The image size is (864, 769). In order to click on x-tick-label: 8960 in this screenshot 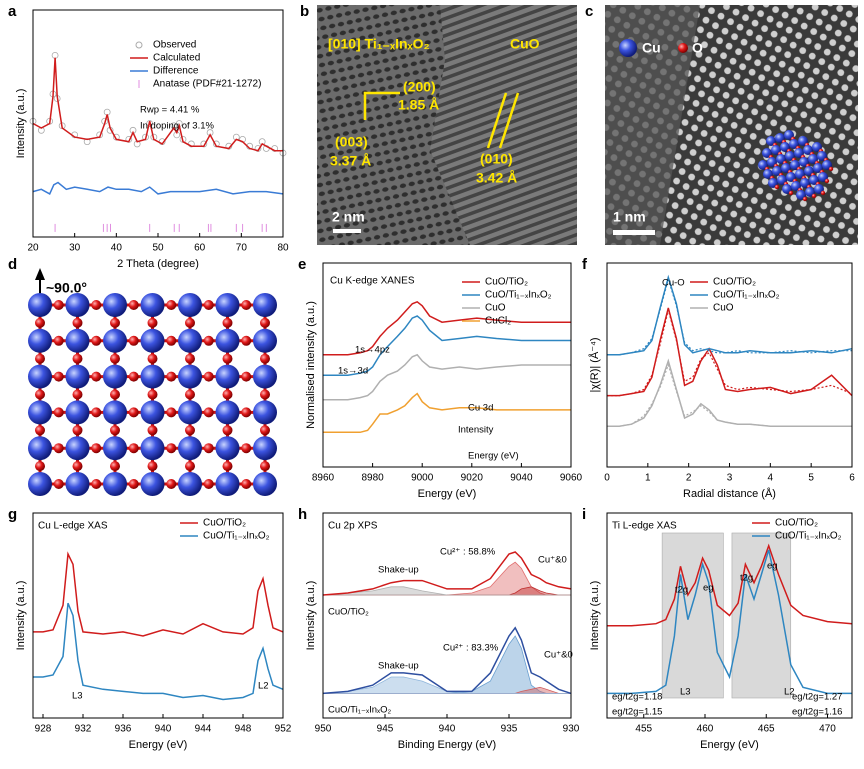, I will do `click(323, 478)`.